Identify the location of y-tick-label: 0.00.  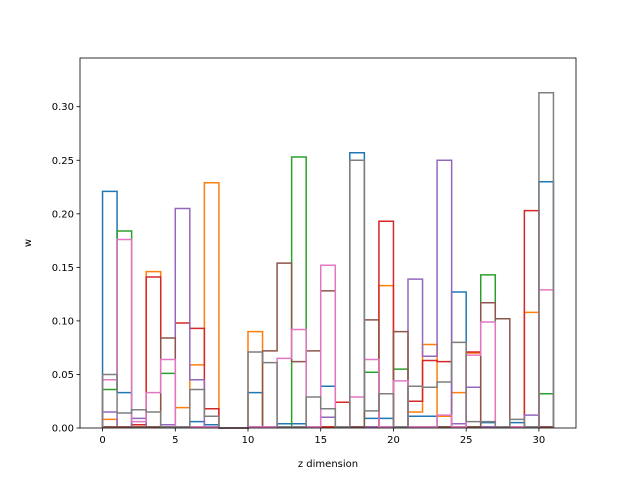
(63, 429).